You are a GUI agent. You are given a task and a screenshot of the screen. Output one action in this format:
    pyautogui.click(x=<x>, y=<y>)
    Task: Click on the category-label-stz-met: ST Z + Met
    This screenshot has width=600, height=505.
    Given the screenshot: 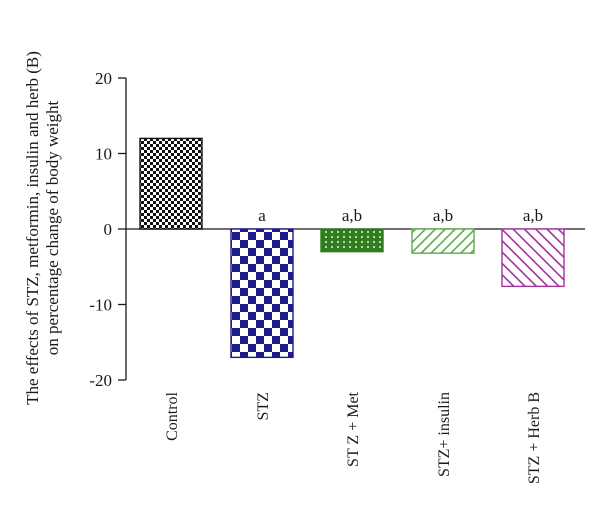 What is the action you would take?
    pyautogui.click(x=353, y=429)
    